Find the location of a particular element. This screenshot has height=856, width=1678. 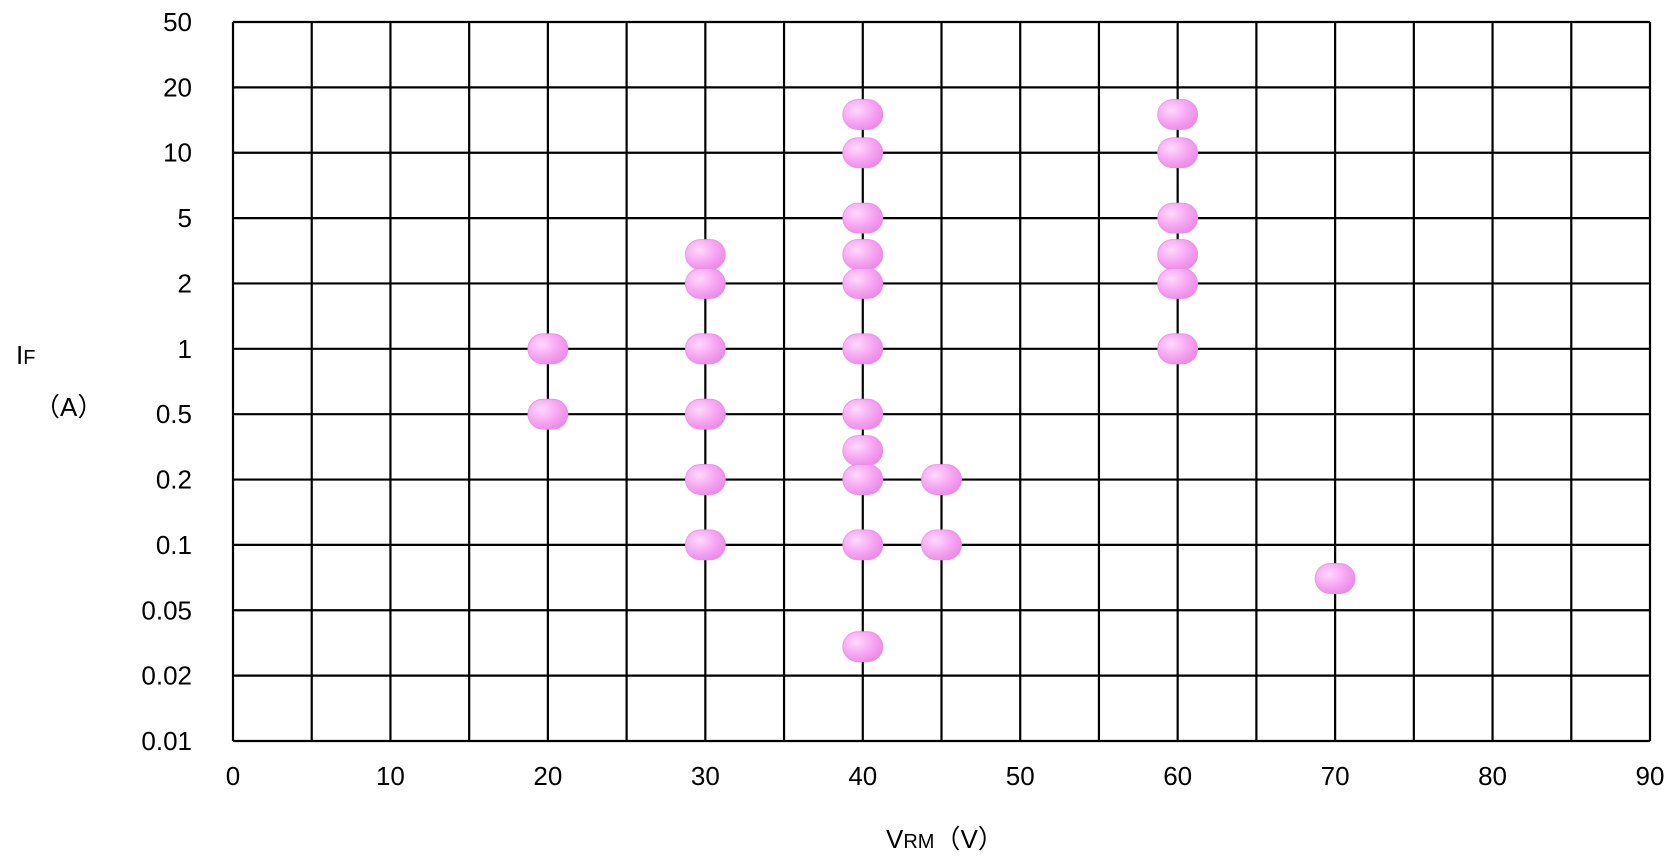

y-tick-label: 10 is located at coordinates (177, 153).